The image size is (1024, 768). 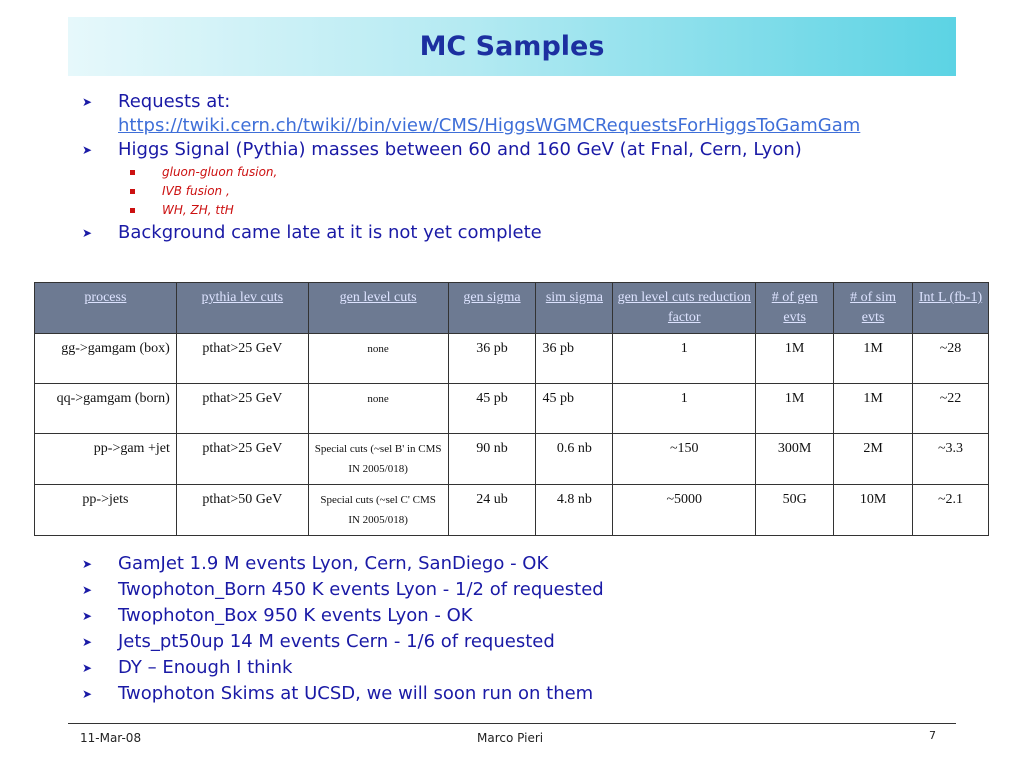 What do you see at coordinates (378, 308) in the screenshot?
I see `header-gen-cuts: gen level cuts` at bounding box center [378, 308].